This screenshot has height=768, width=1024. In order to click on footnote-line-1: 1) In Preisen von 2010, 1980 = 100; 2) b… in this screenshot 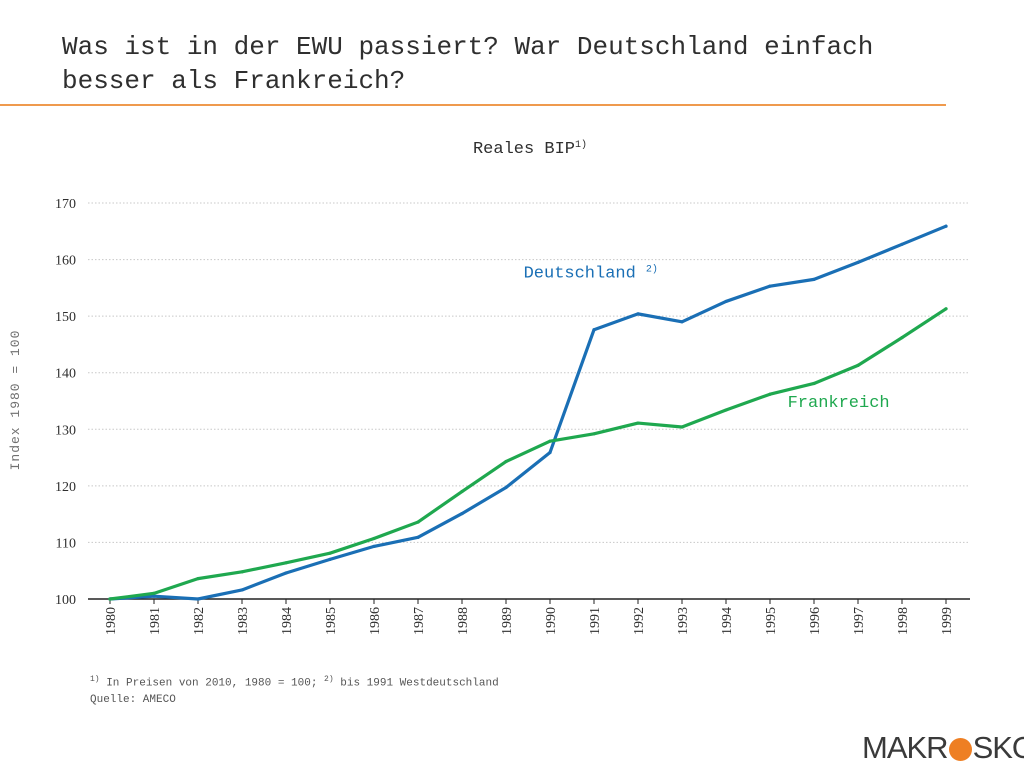, I will do `click(440, 682)`.